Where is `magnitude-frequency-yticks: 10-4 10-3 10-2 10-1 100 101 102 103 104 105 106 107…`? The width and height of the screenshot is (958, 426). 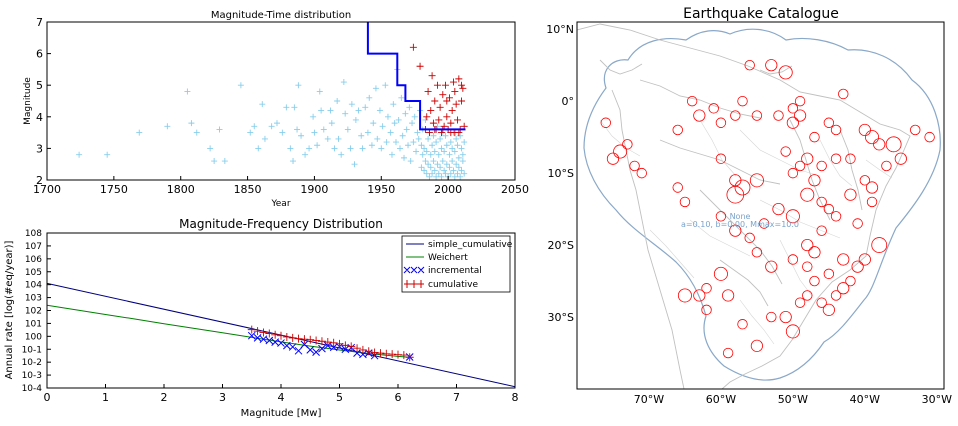
magnitude-frequency-yticks: 10-4 10-3 10-2 10-1 100 101 102 103 104 105 106 107… is located at coordinates (36, 311).